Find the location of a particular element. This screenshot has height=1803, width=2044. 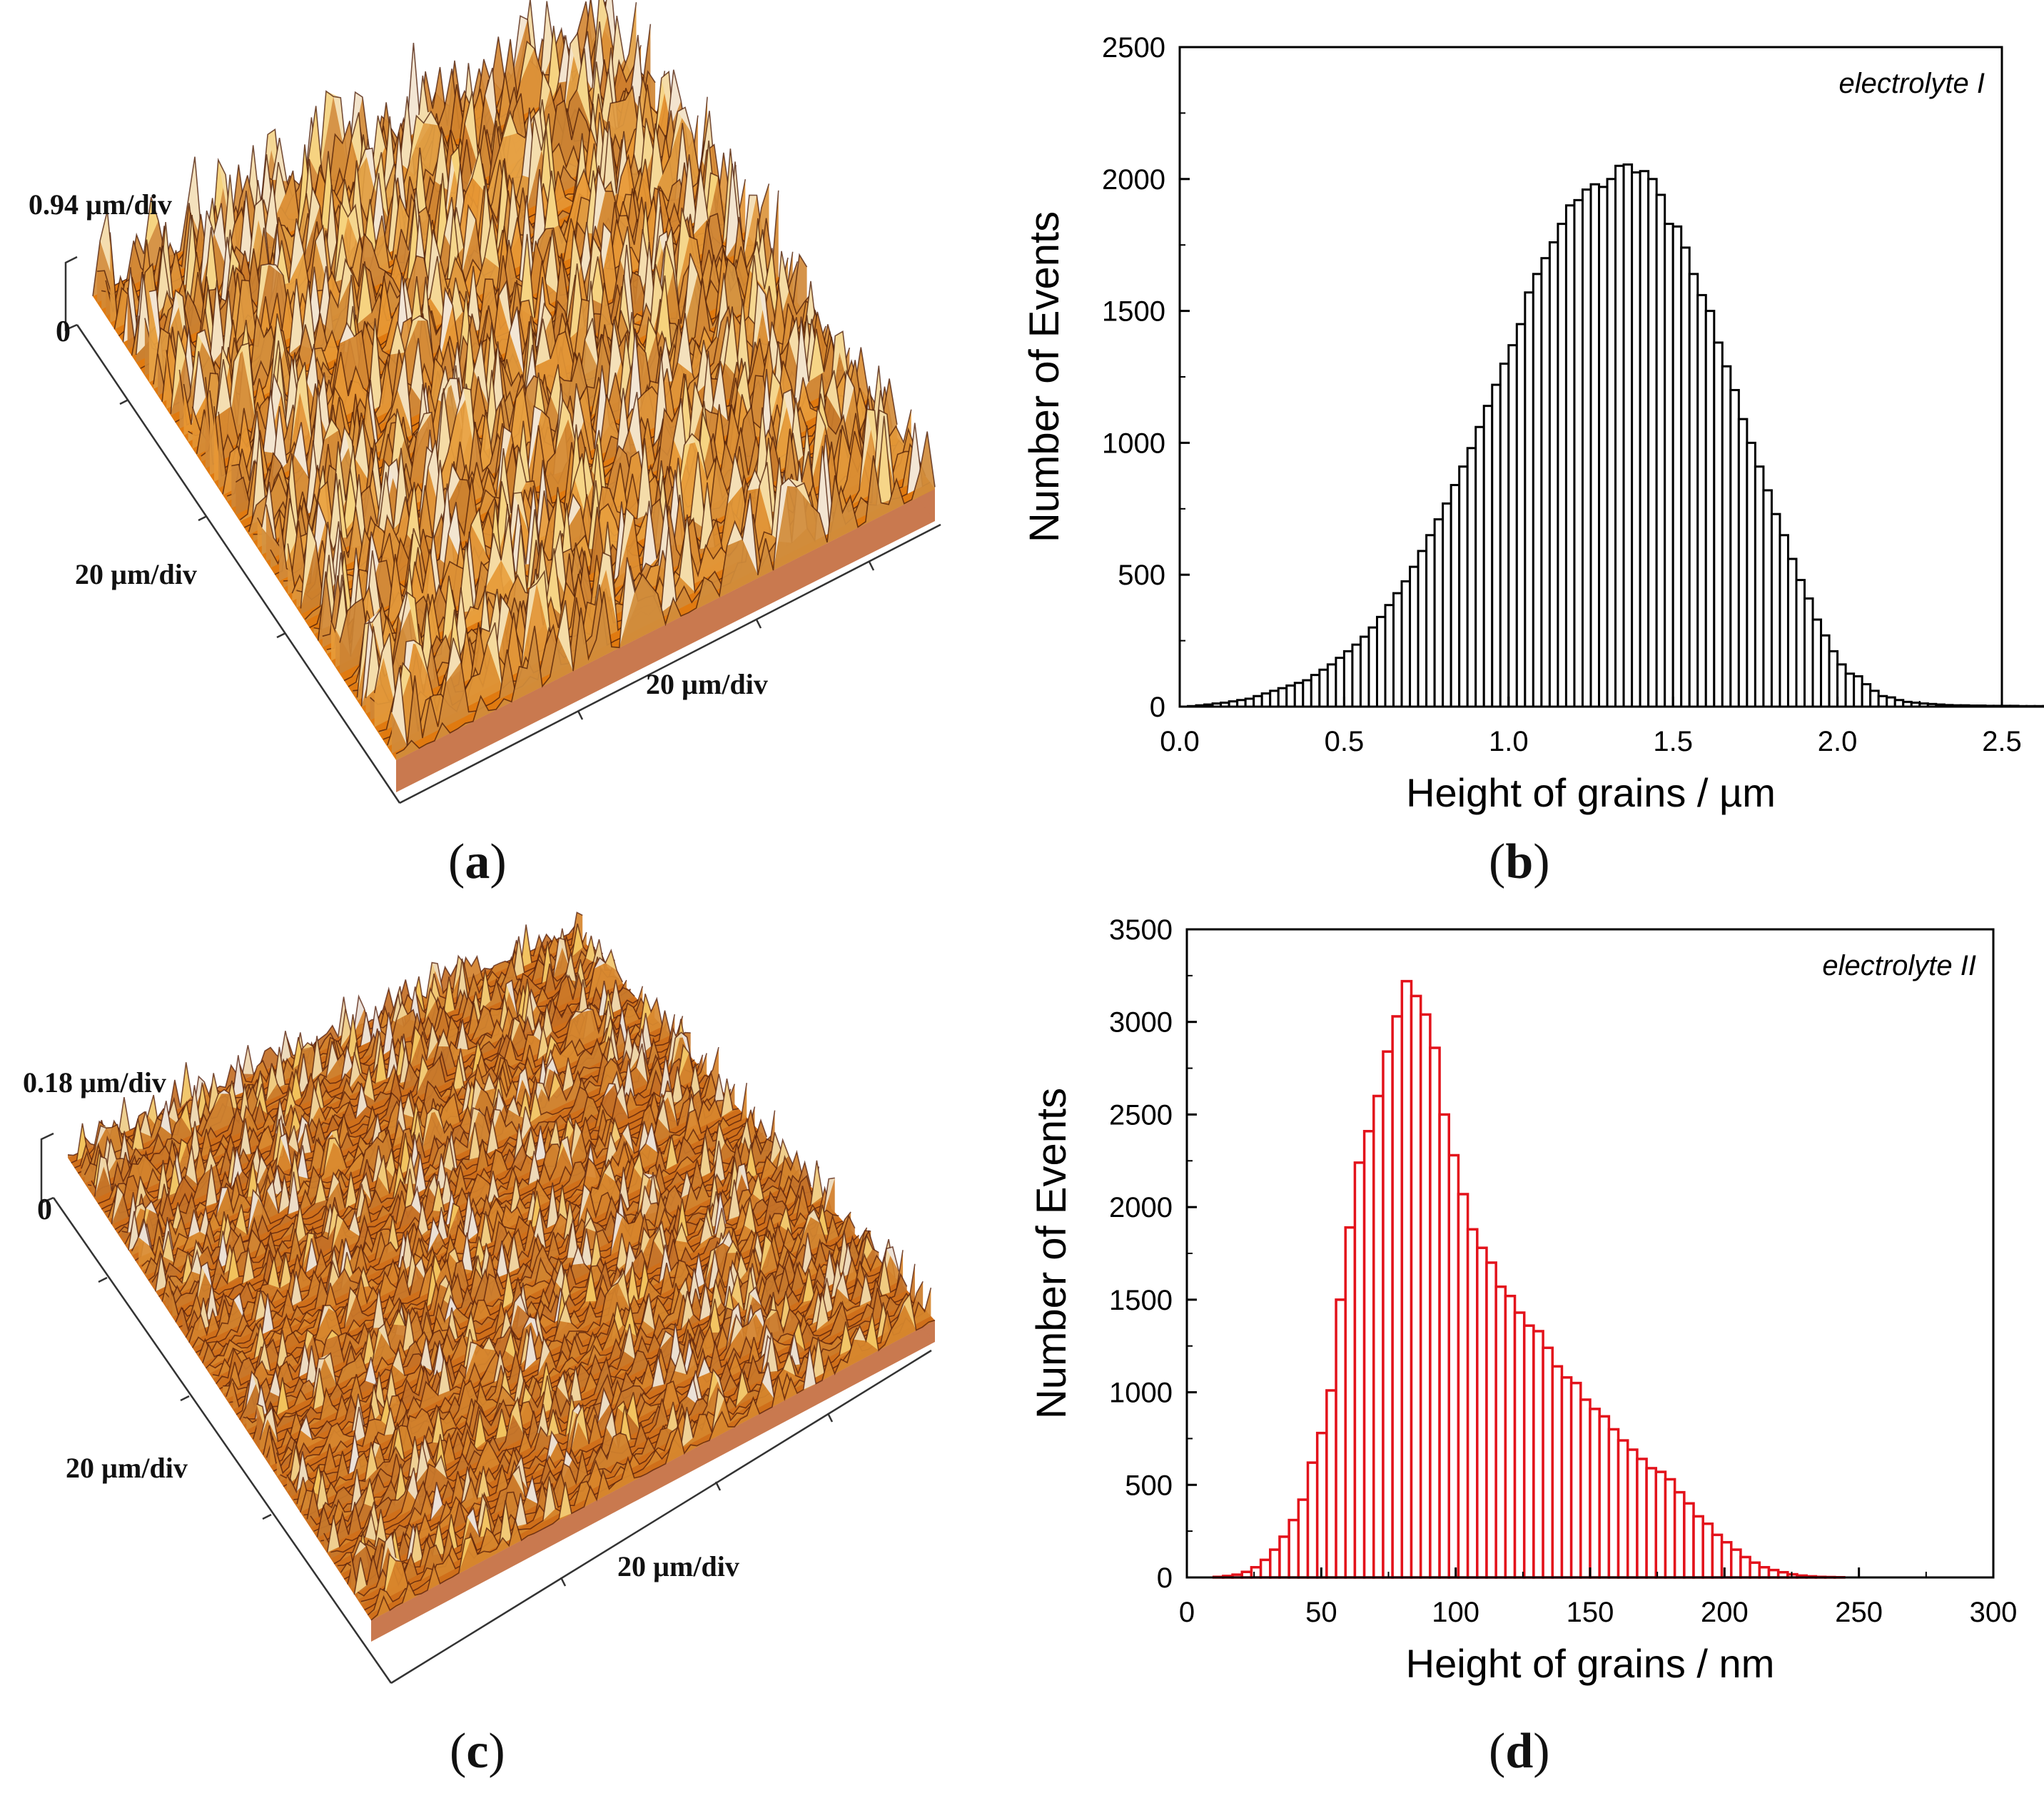

afm-y-scale-label: 20 µm/div is located at coordinates (127, 1468).